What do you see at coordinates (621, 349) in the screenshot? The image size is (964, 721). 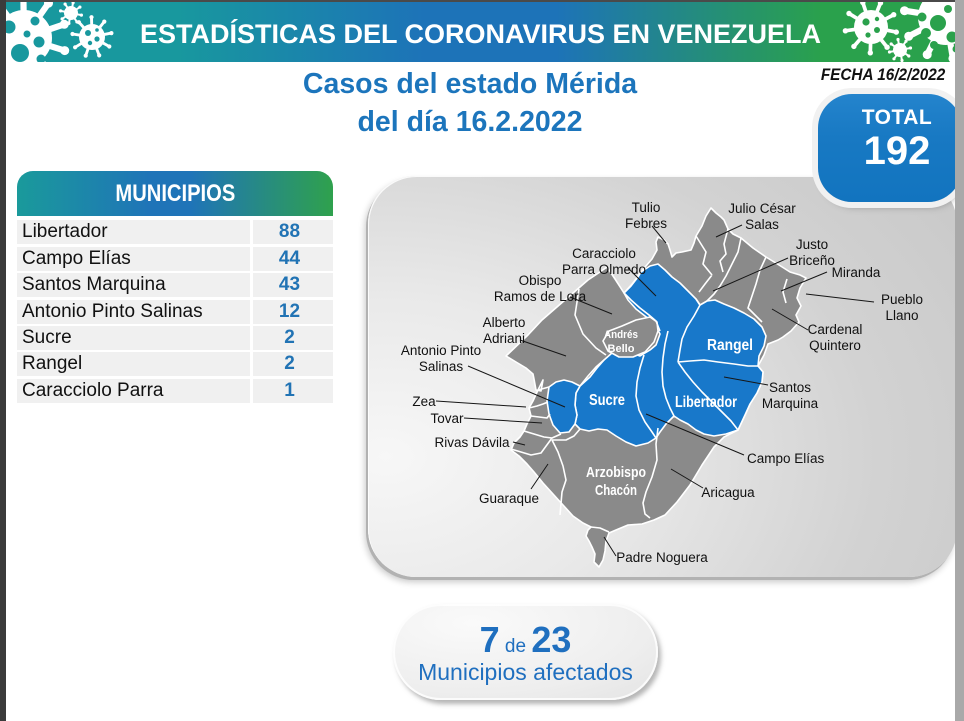 I see `svg-text: Bello` at bounding box center [621, 349].